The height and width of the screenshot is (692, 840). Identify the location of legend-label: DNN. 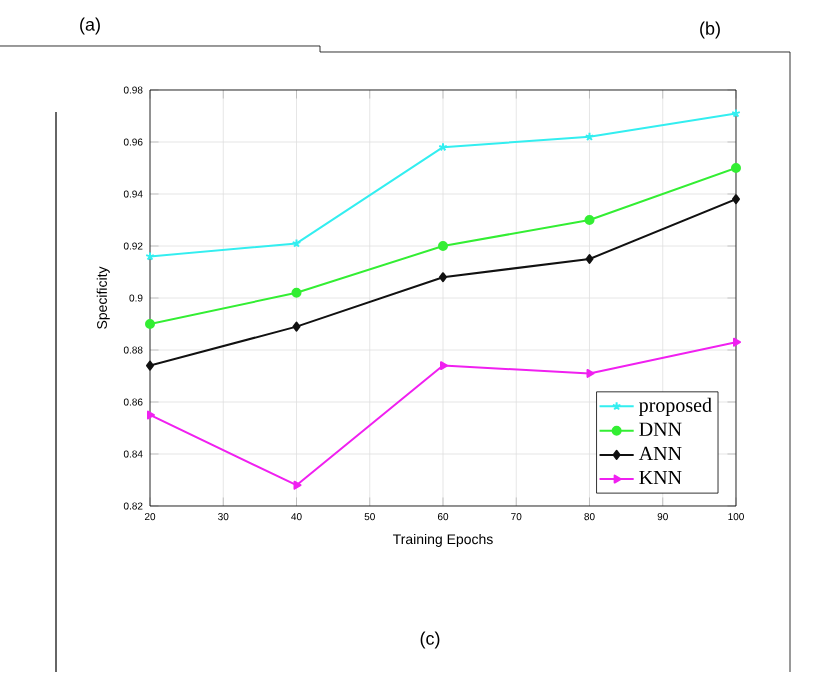
(660, 429).